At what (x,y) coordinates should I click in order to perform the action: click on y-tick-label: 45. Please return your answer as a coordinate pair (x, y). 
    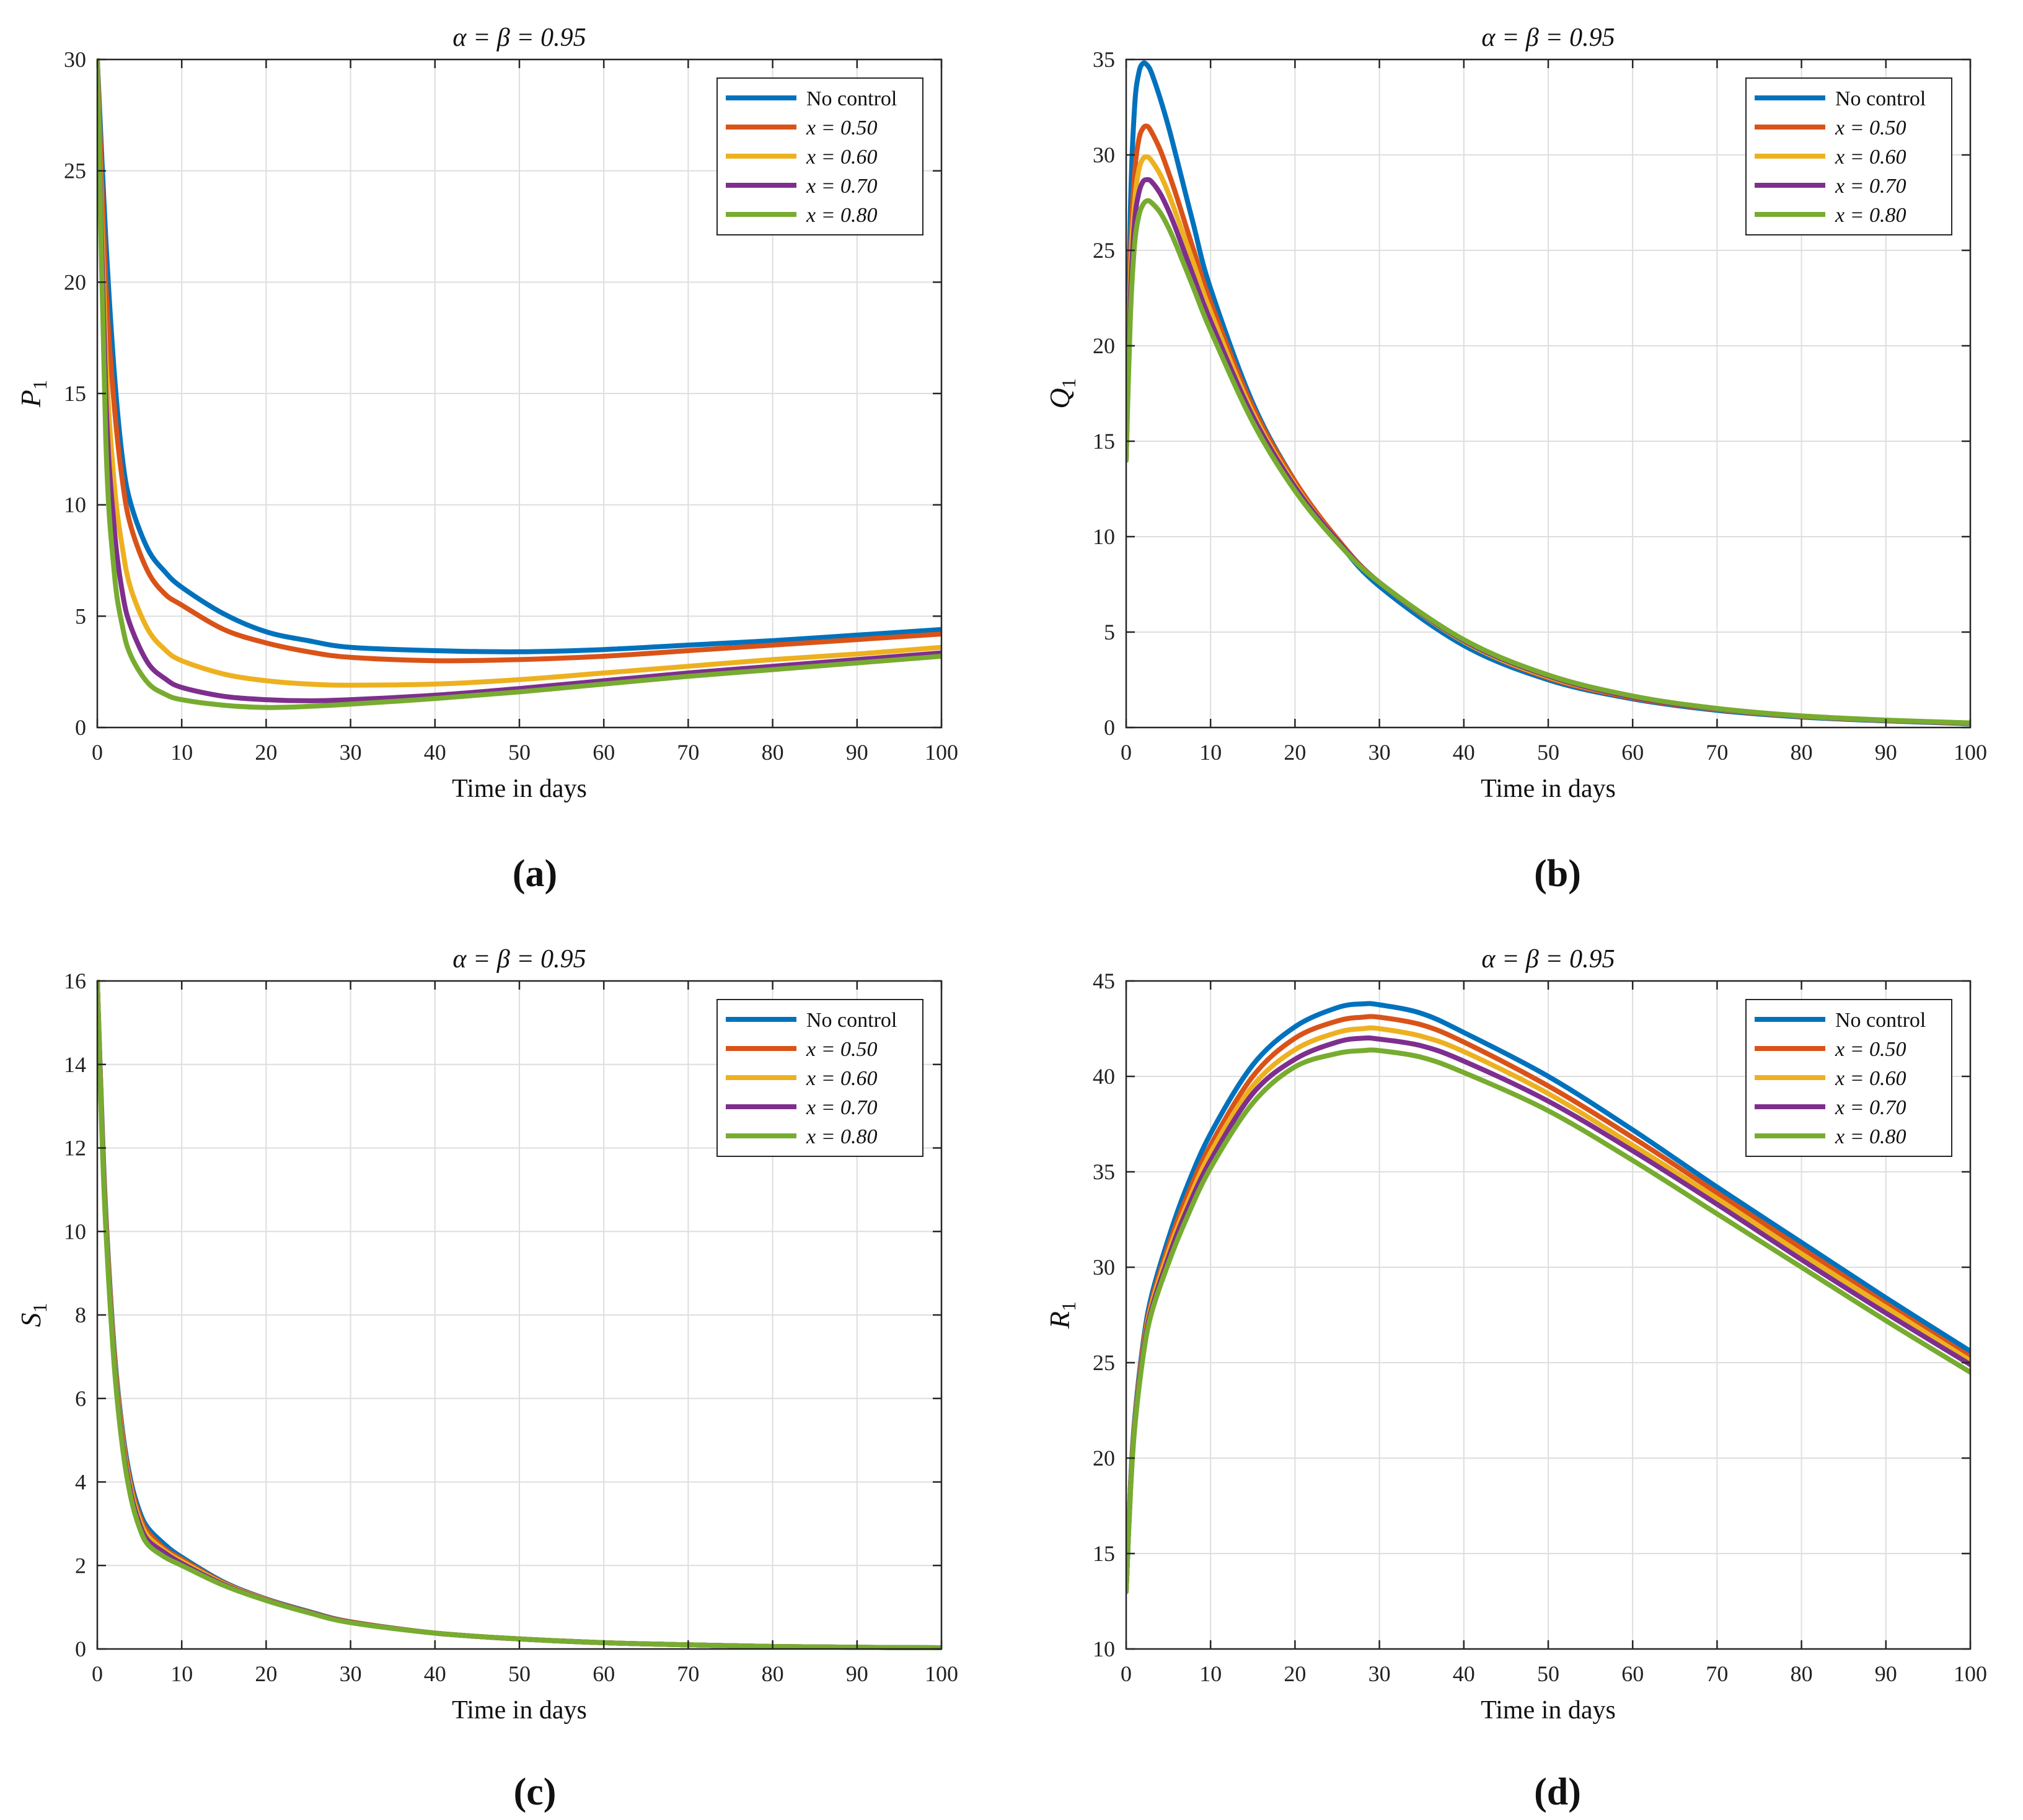
    Looking at the image, I should click on (1104, 981).